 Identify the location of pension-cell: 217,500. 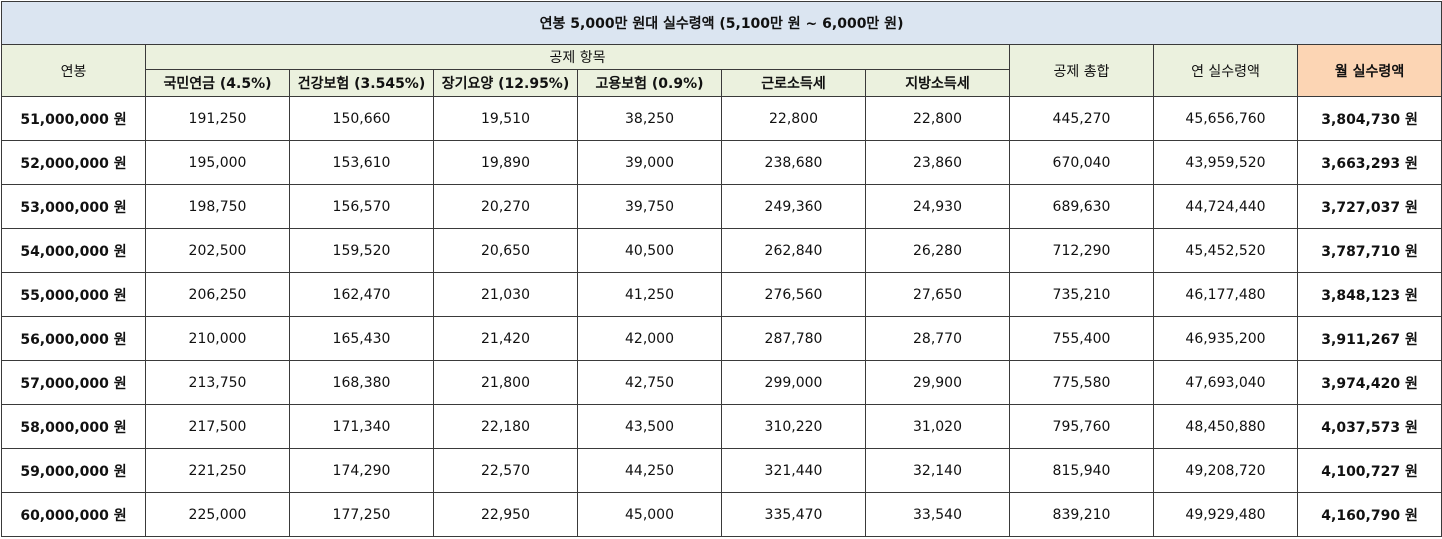
(217, 426).